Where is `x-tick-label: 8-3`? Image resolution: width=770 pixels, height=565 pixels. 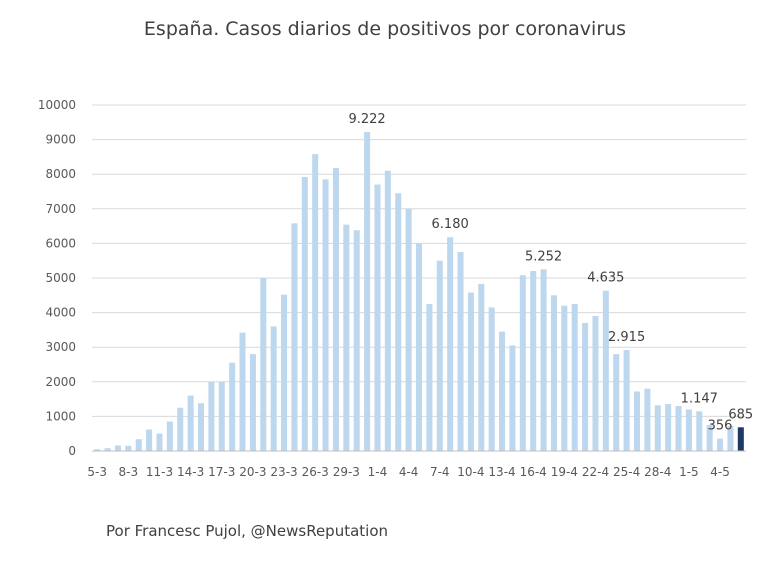 x-tick-label: 8-3 is located at coordinates (129, 472).